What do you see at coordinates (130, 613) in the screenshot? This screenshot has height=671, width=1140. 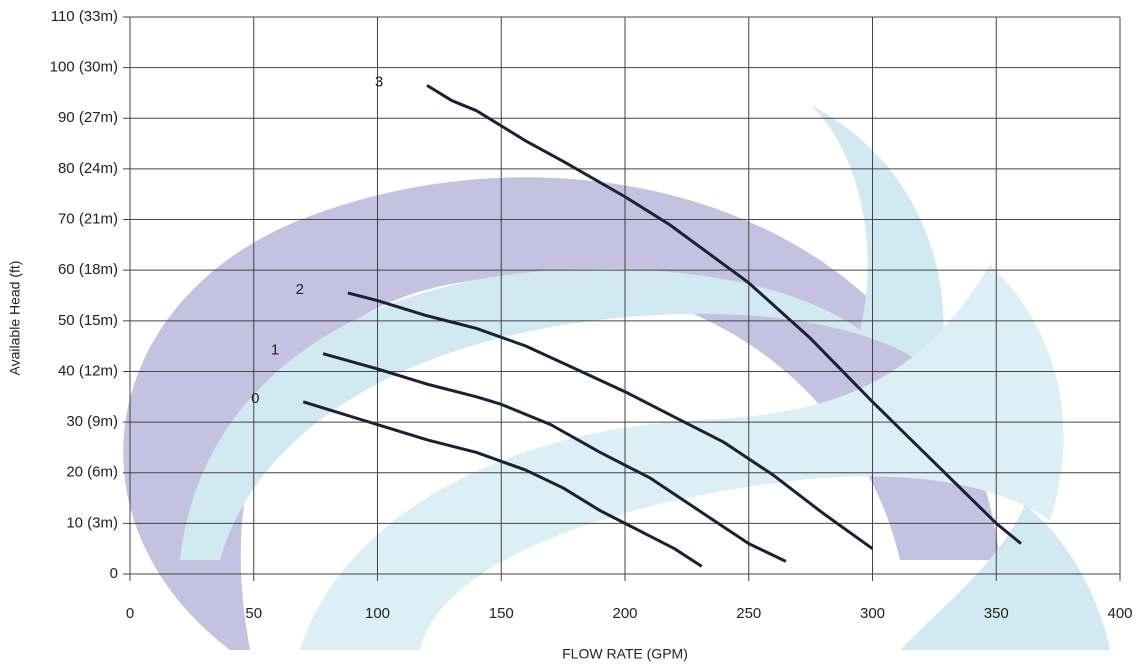 I see `x-tick-label: 0` at bounding box center [130, 613].